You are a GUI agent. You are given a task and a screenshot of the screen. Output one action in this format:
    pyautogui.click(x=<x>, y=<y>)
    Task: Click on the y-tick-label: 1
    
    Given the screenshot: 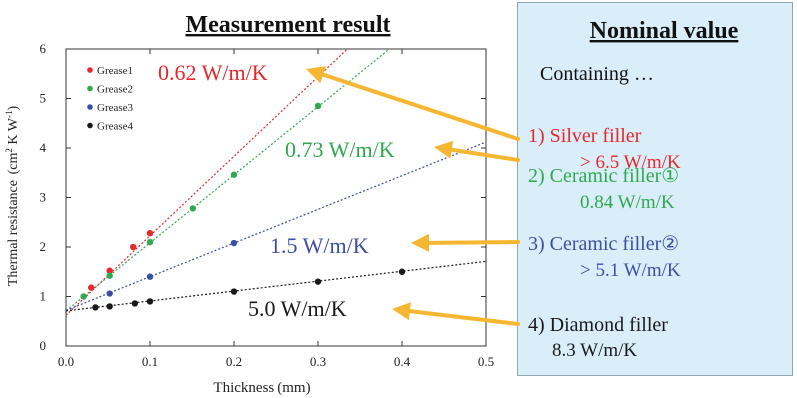 What is the action you would take?
    pyautogui.click(x=43, y=296)
    